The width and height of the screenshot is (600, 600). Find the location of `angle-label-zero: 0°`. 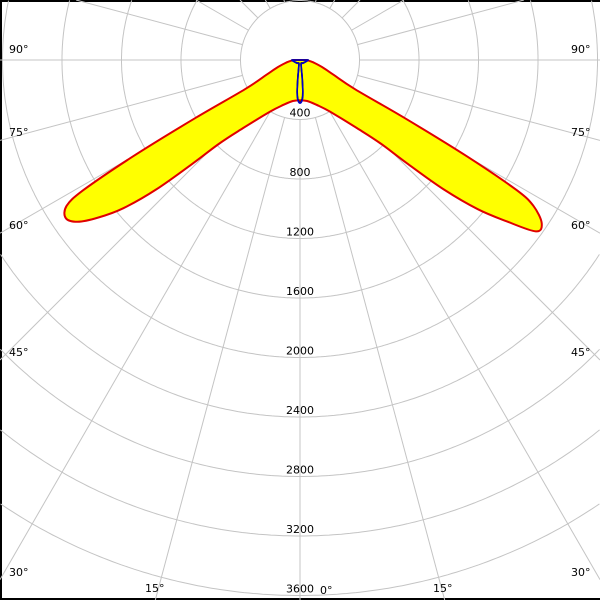

angle-label-zero: 0° is located at coordinates (326, 590).